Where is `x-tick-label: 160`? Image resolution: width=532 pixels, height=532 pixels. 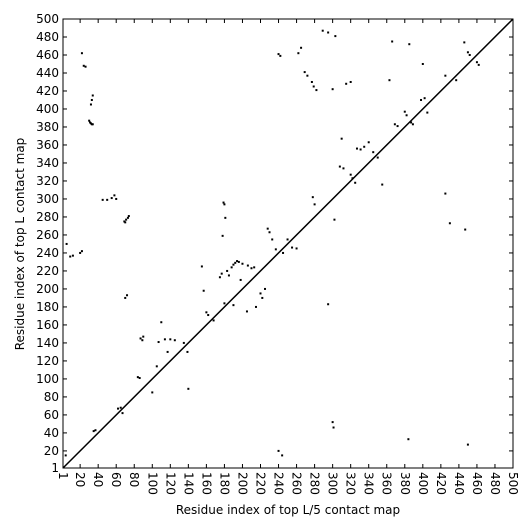
x-tick-label: 160 is located at coordinates (206, 483).